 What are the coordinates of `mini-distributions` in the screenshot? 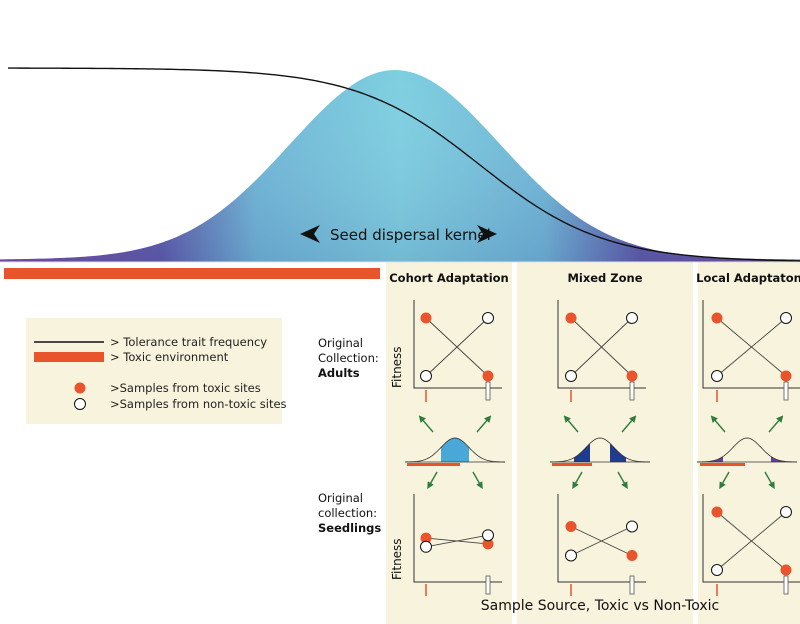 It's located at (601, 452).